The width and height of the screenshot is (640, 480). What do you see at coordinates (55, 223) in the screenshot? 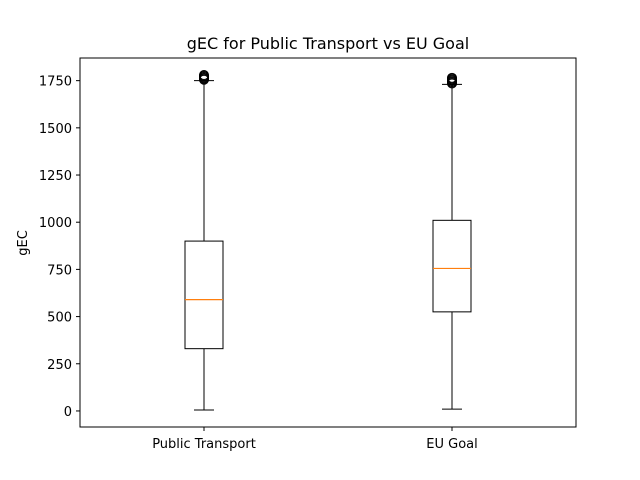
I see `y-tick-label: 1000` at bounding box center [55, 223].